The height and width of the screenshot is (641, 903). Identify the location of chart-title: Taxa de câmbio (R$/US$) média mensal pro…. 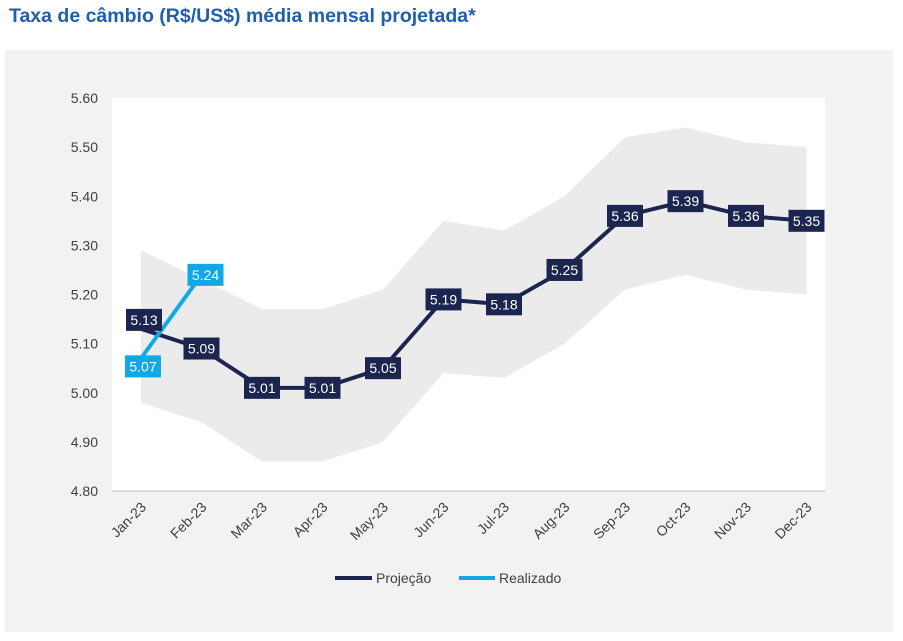
(242, 16).